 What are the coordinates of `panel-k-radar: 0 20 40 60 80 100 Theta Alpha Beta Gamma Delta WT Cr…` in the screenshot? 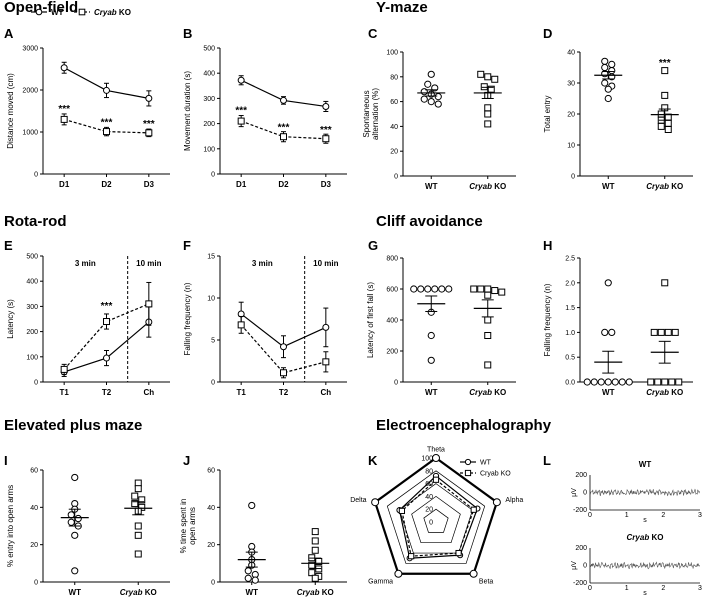 It's located at (436, 516).